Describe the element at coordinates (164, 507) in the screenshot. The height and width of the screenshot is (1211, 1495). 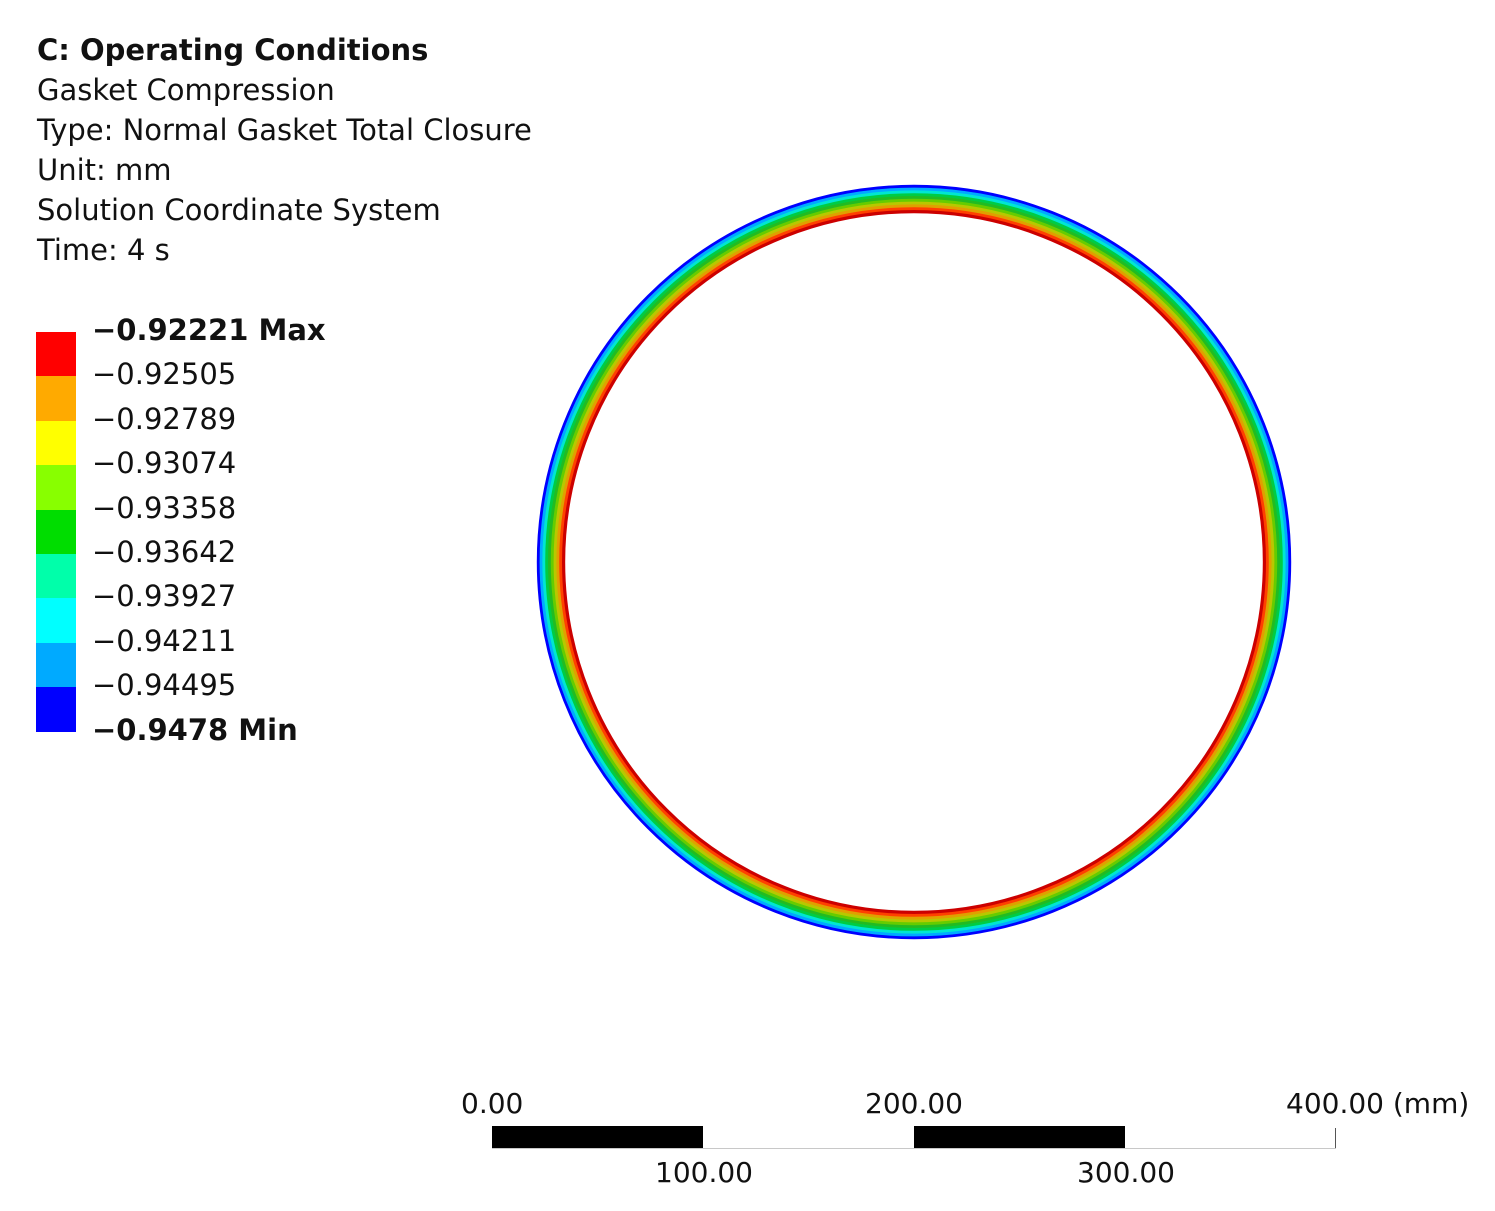
I see `legend-label: −0.93358` at that location.